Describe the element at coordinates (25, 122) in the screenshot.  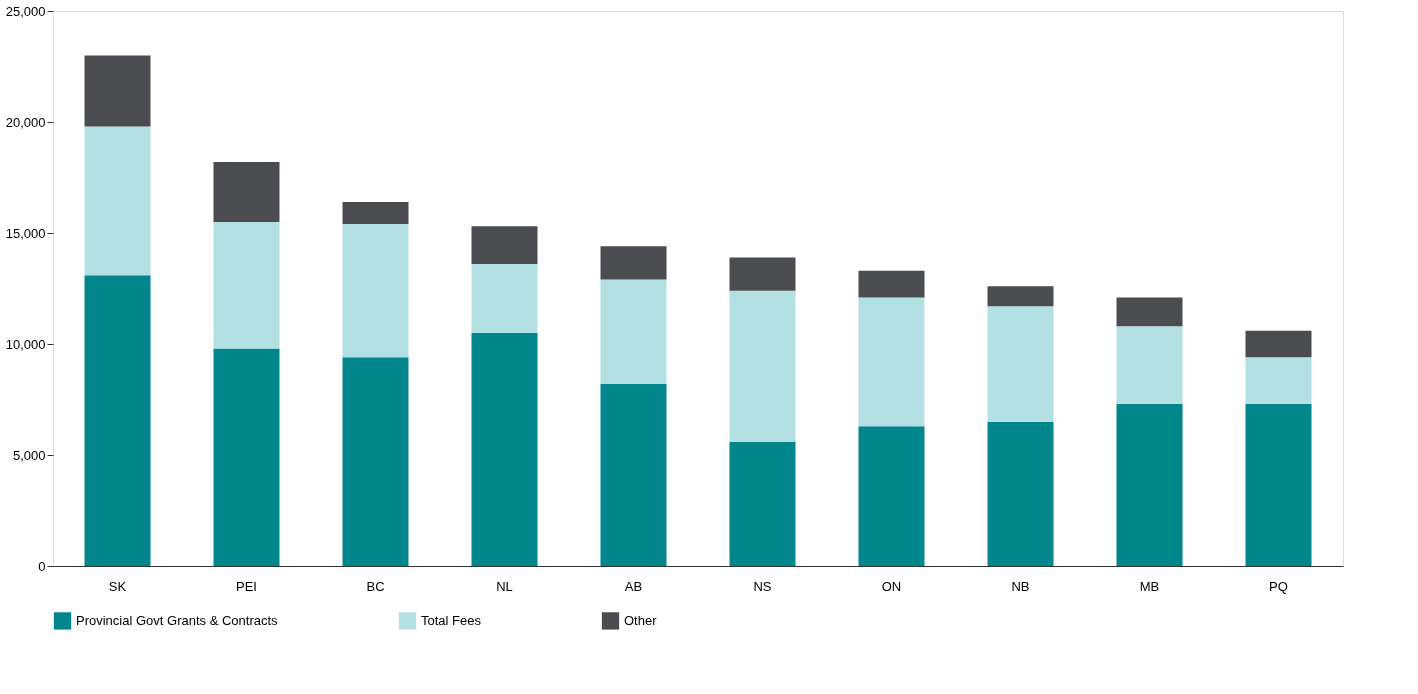
I see `y-tick-label: 20,000` at that location.